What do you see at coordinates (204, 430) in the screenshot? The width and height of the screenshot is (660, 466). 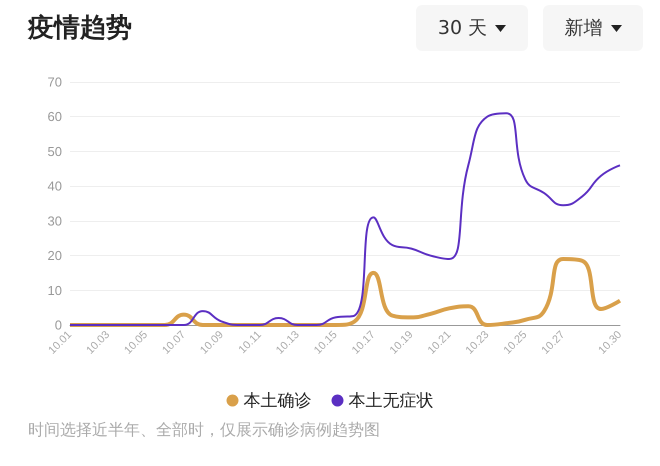 I see `text: 时间选择近半年、全部时，仅展示确诊病例趋势图` at bounding box center [204, 430].